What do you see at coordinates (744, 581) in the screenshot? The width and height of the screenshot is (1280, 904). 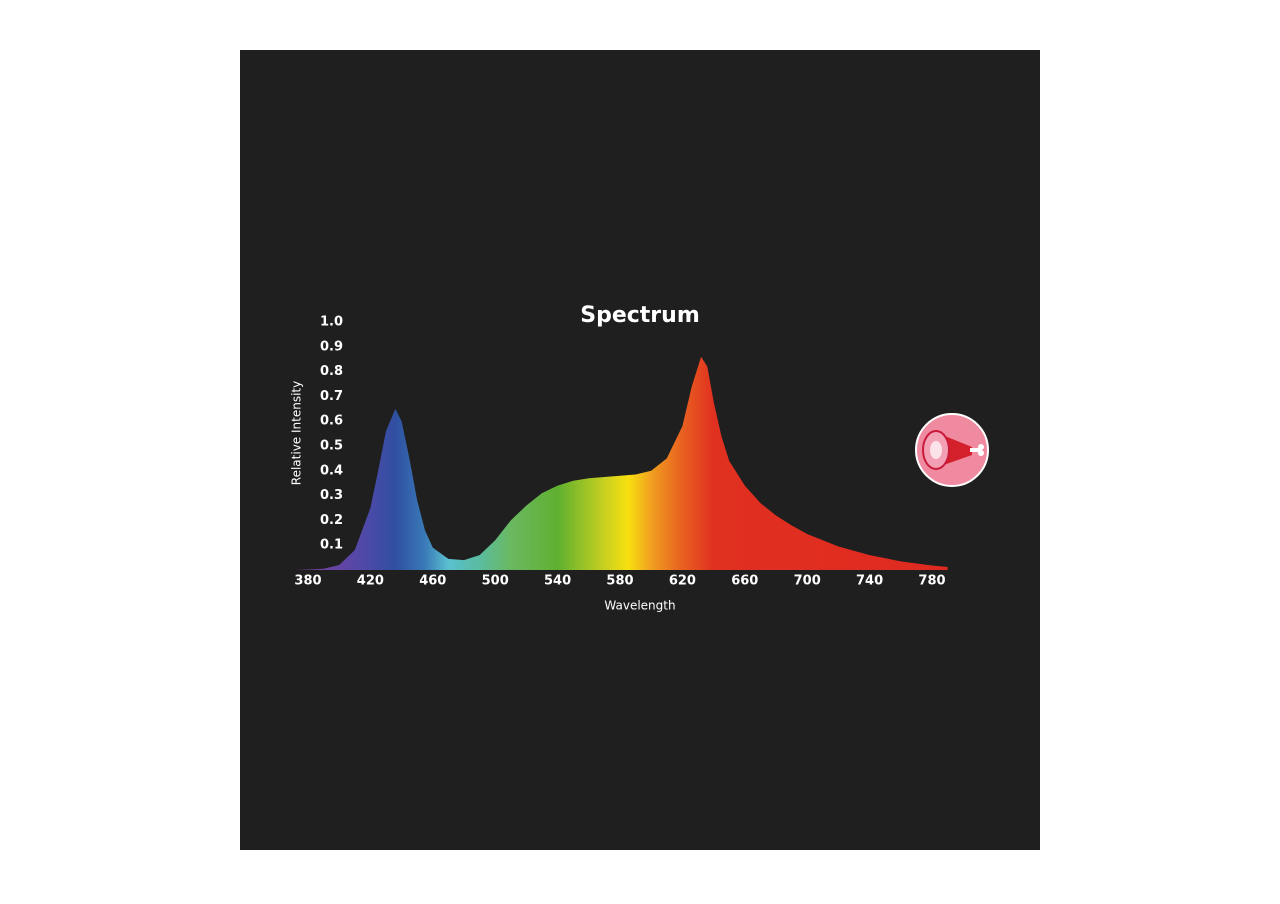 I see `x-tick-label: 660` at bounding box center [744, 581].